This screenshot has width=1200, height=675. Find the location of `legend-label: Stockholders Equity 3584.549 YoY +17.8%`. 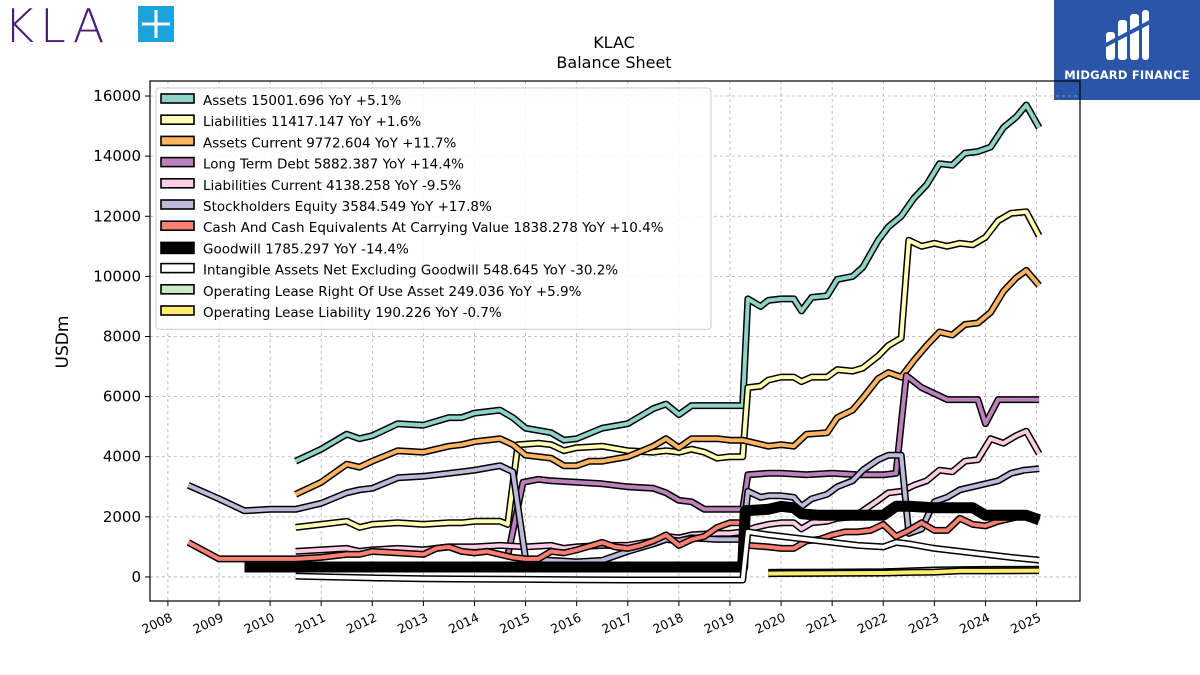

legend-label: Stockholders Equity 3584.549 YoY +17.8% is located at coordinates (347, 207).